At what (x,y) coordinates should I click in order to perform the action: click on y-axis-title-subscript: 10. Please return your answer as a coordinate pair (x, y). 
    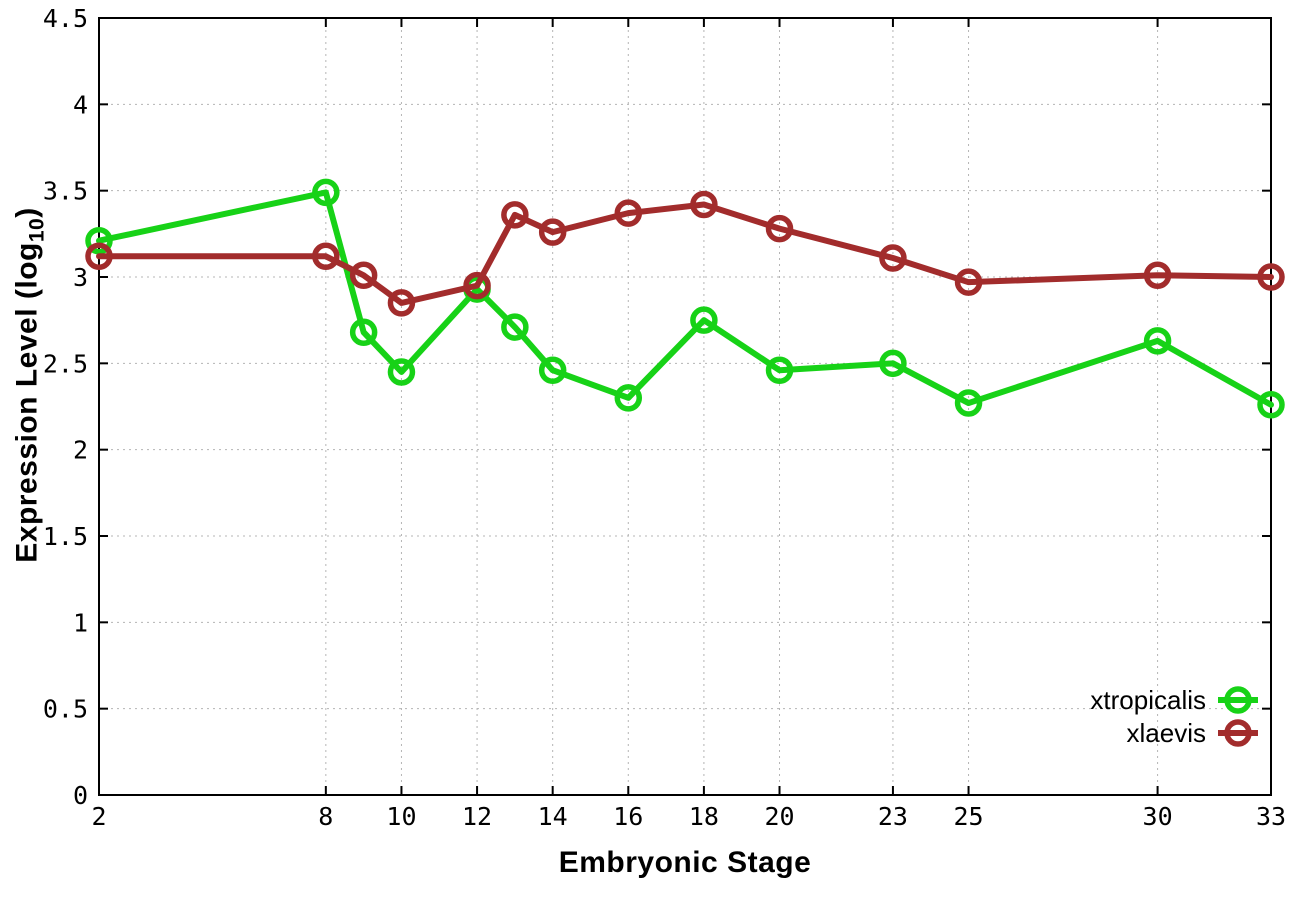
    Looking at the image, I should click on (37, 230).